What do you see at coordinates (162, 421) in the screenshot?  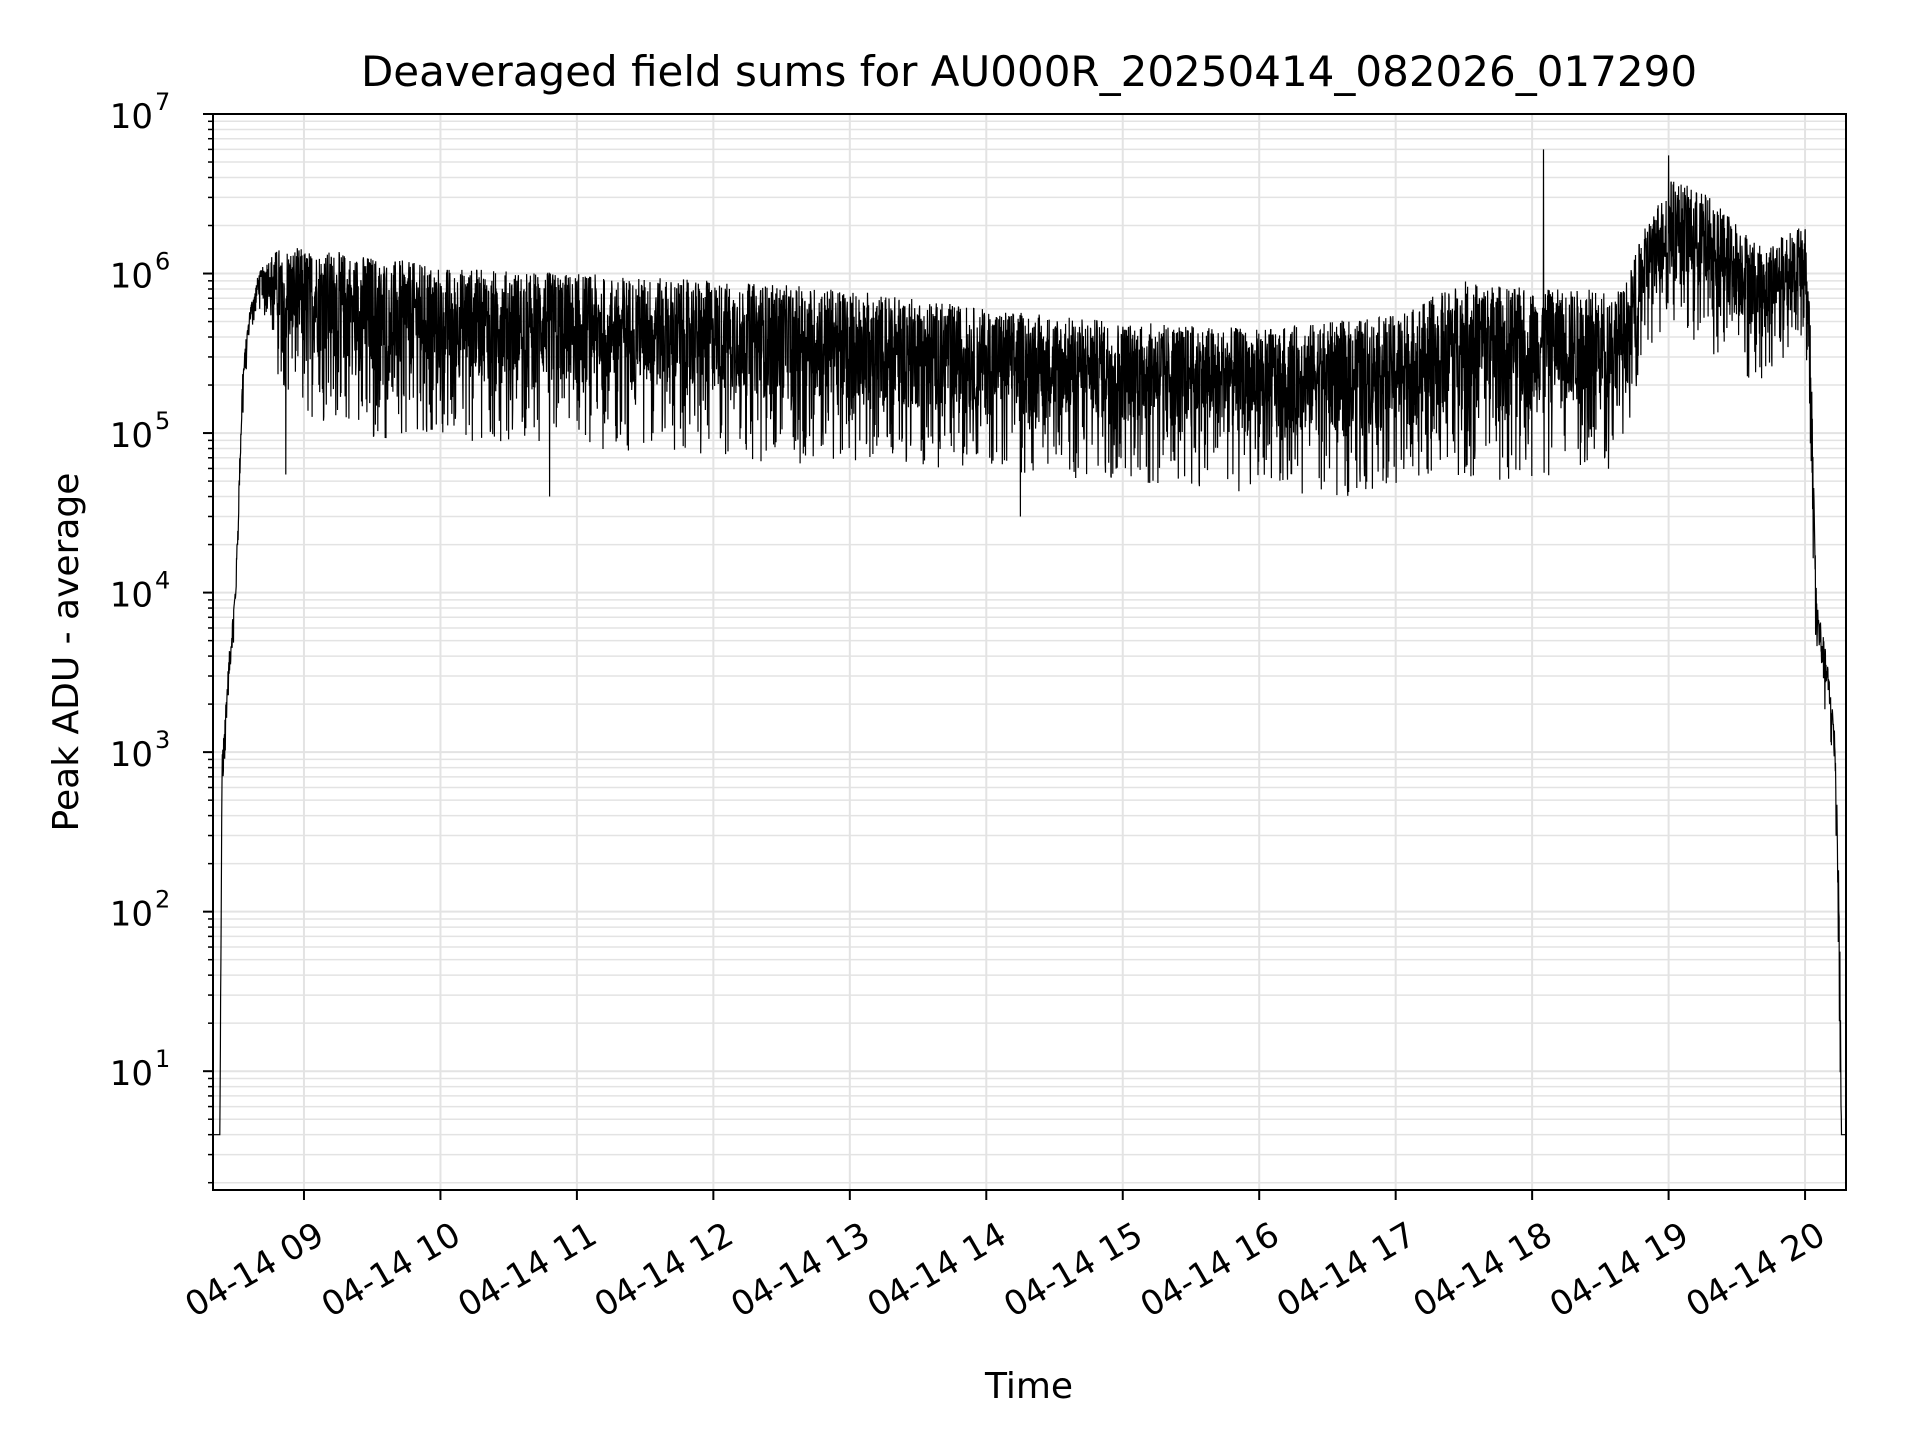 I see `y-tick-exponent: 5` at bounding box center [162, 421].